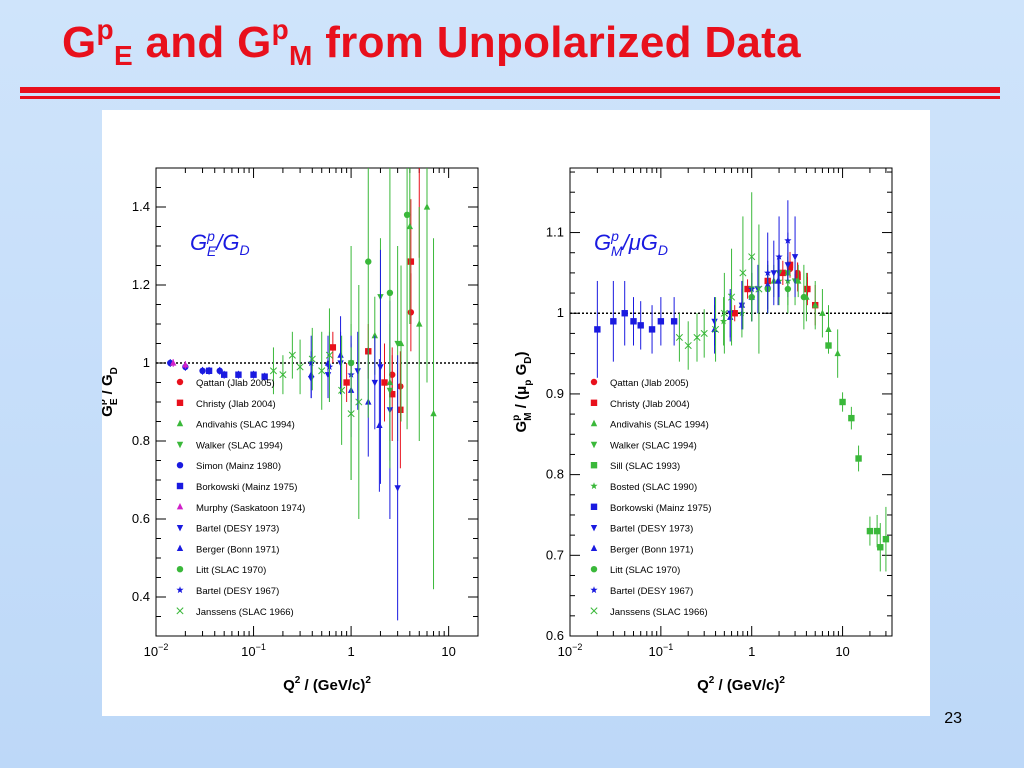 This screenshot has height=768, width=1024. I want to click on gm-legend-label: Berger (Bonn 1971), so click(651, 549).